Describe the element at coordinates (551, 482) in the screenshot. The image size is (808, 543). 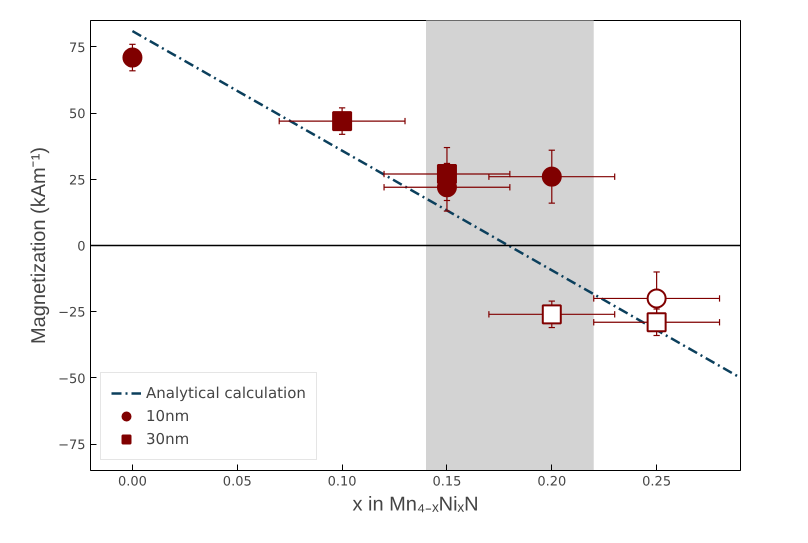
I see `x-tick-label: 0.20` at that location.